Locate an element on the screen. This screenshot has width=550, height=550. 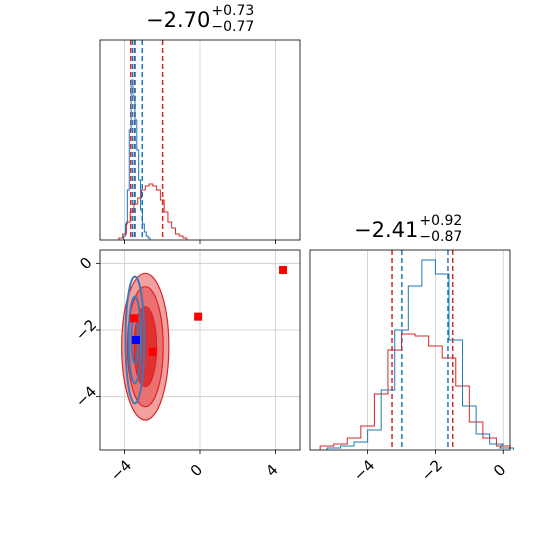
panel-3-xtick-label: −4 is located at coordinates (364, 470).